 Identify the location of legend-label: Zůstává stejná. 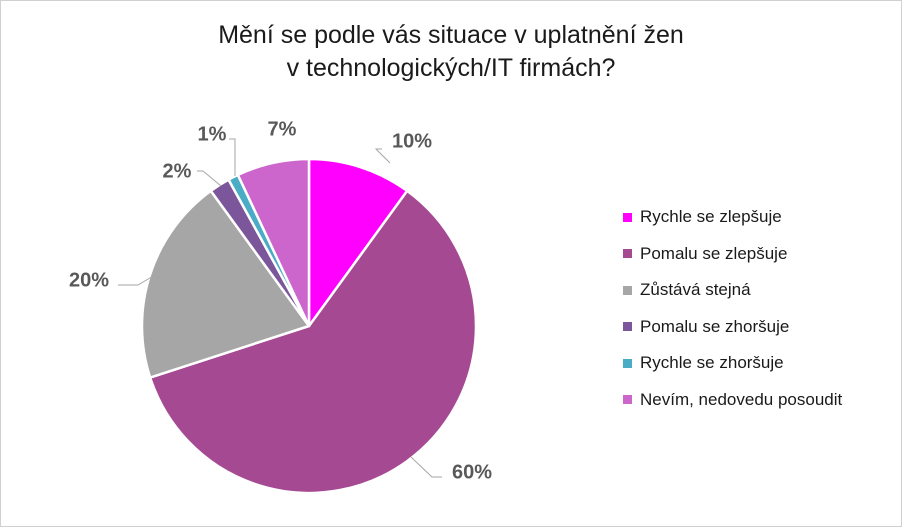
(695, 290).